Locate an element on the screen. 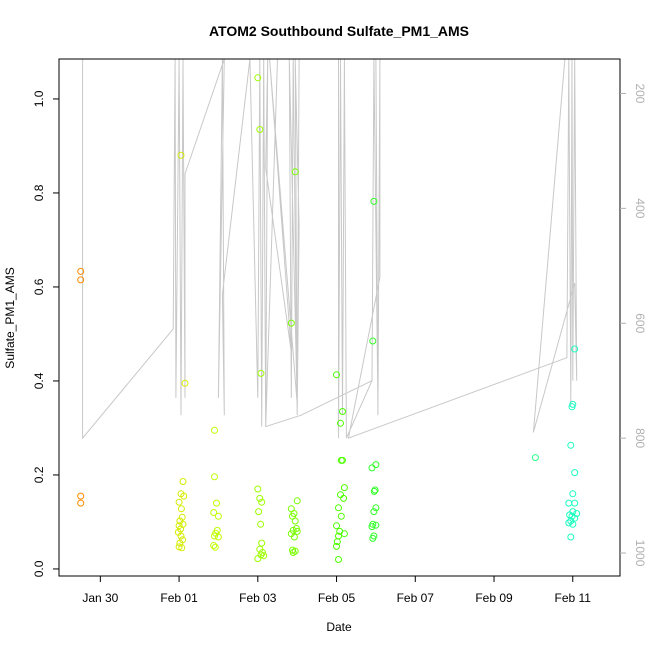 The width and height of the screenshot is (650, 650). y2-tick-label: 1000 is located at coordinates (640, 553).